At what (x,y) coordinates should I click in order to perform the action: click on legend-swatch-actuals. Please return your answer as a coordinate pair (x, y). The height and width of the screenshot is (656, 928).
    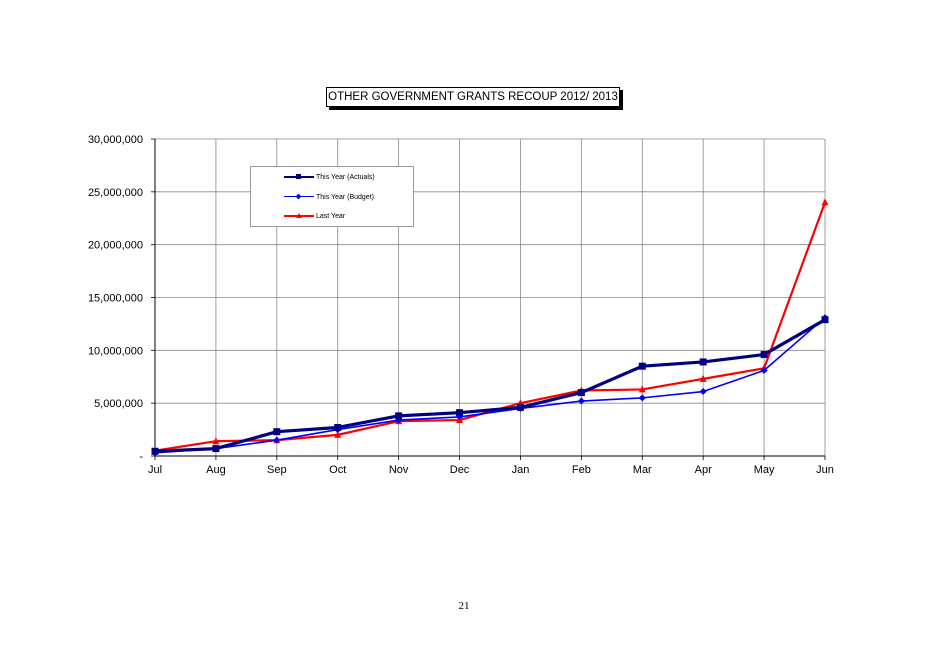
    Looking at the image, I should click on (299, 177).